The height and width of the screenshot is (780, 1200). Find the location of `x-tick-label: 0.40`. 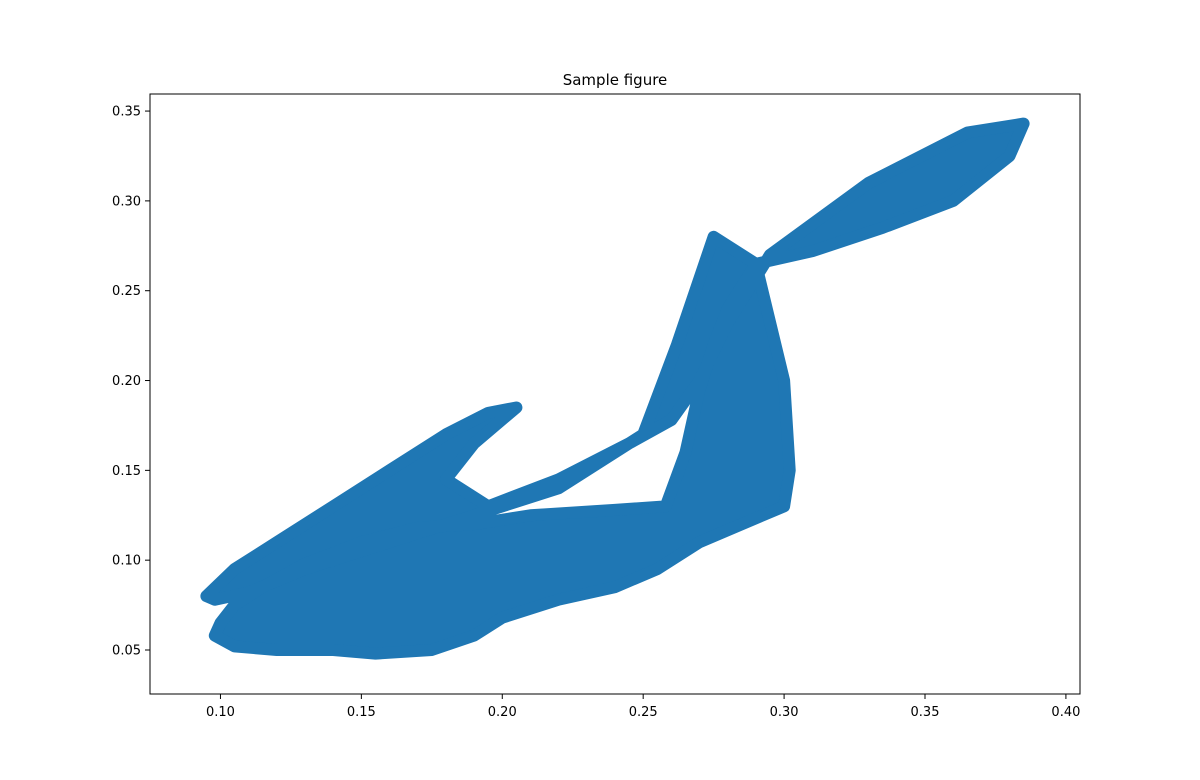

x-tick-label: 0.40 is located at coordinates (1065, 712).